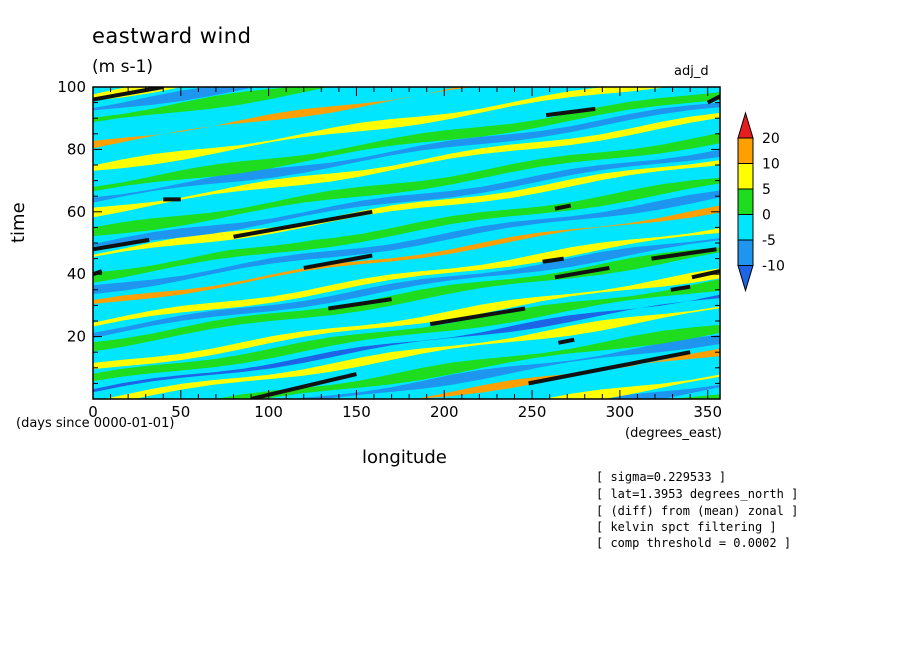 The height and width of the screenshot is (654, 904). Describe the element at coordinates (95, 423) in the screenshot. I see `y-units-label: (days since 0000-01-01)` at that location.